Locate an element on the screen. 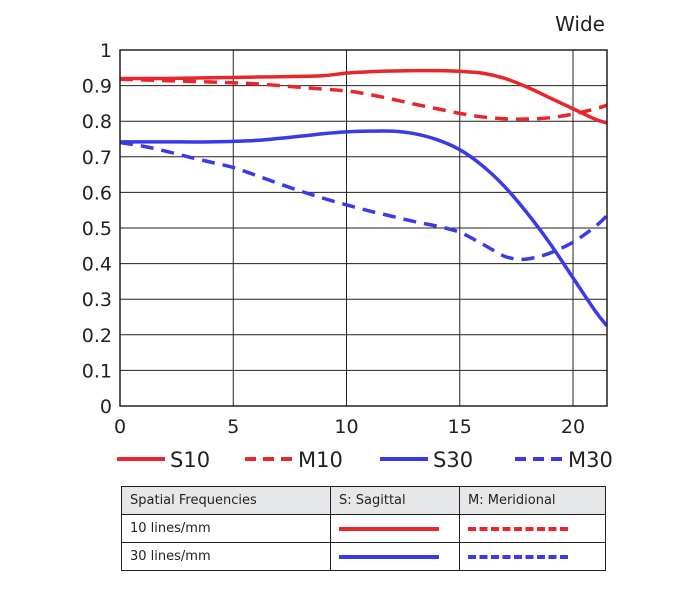 The height and width of the screenshot is (595, 700). y-tick-label: 0.8 is located at coordinates (97, 122).